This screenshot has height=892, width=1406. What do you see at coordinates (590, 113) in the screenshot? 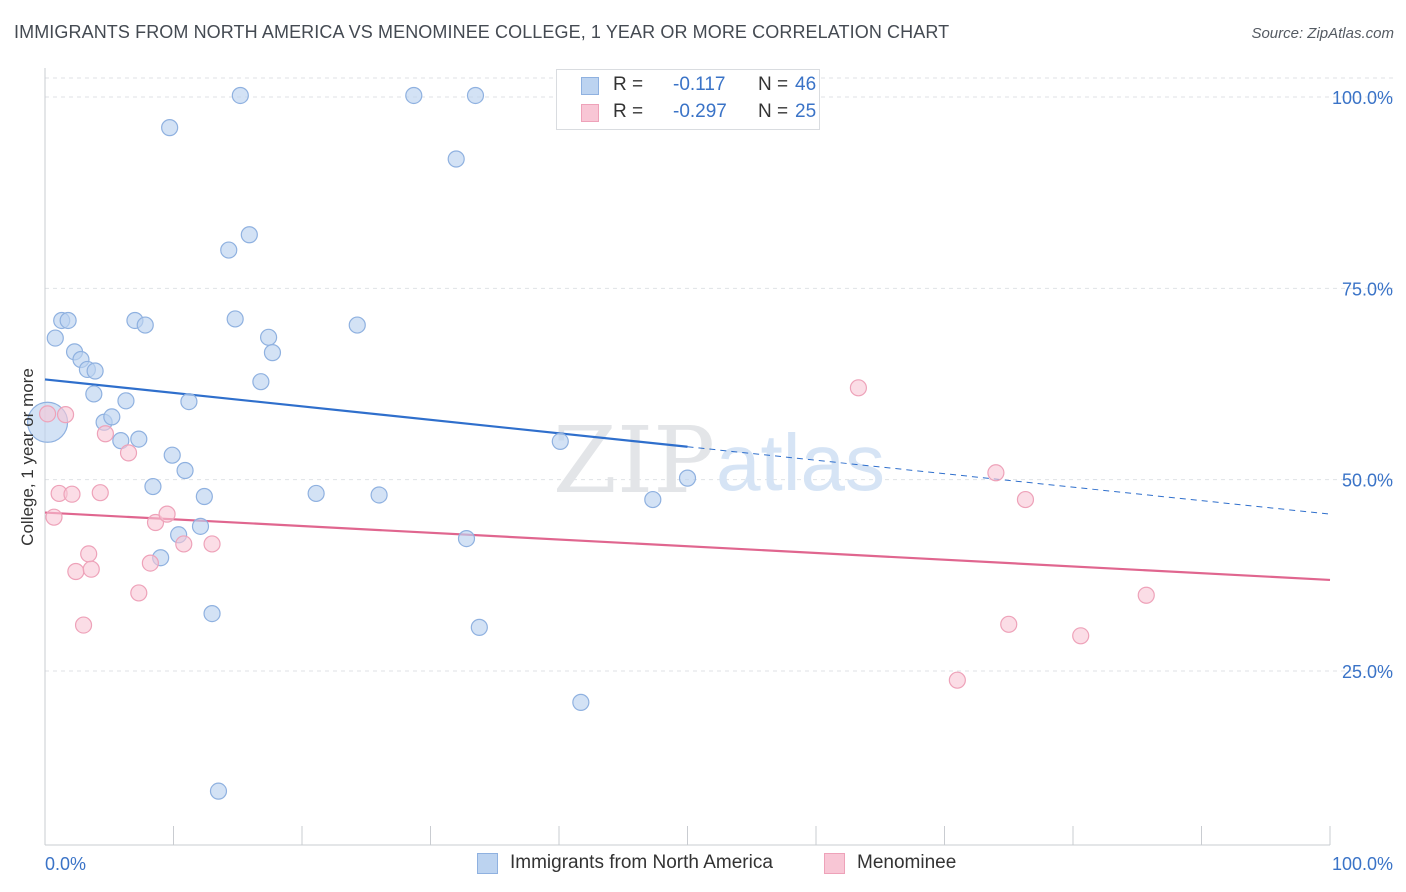
I see `pink-swatch` at bounding box center [590, 113].